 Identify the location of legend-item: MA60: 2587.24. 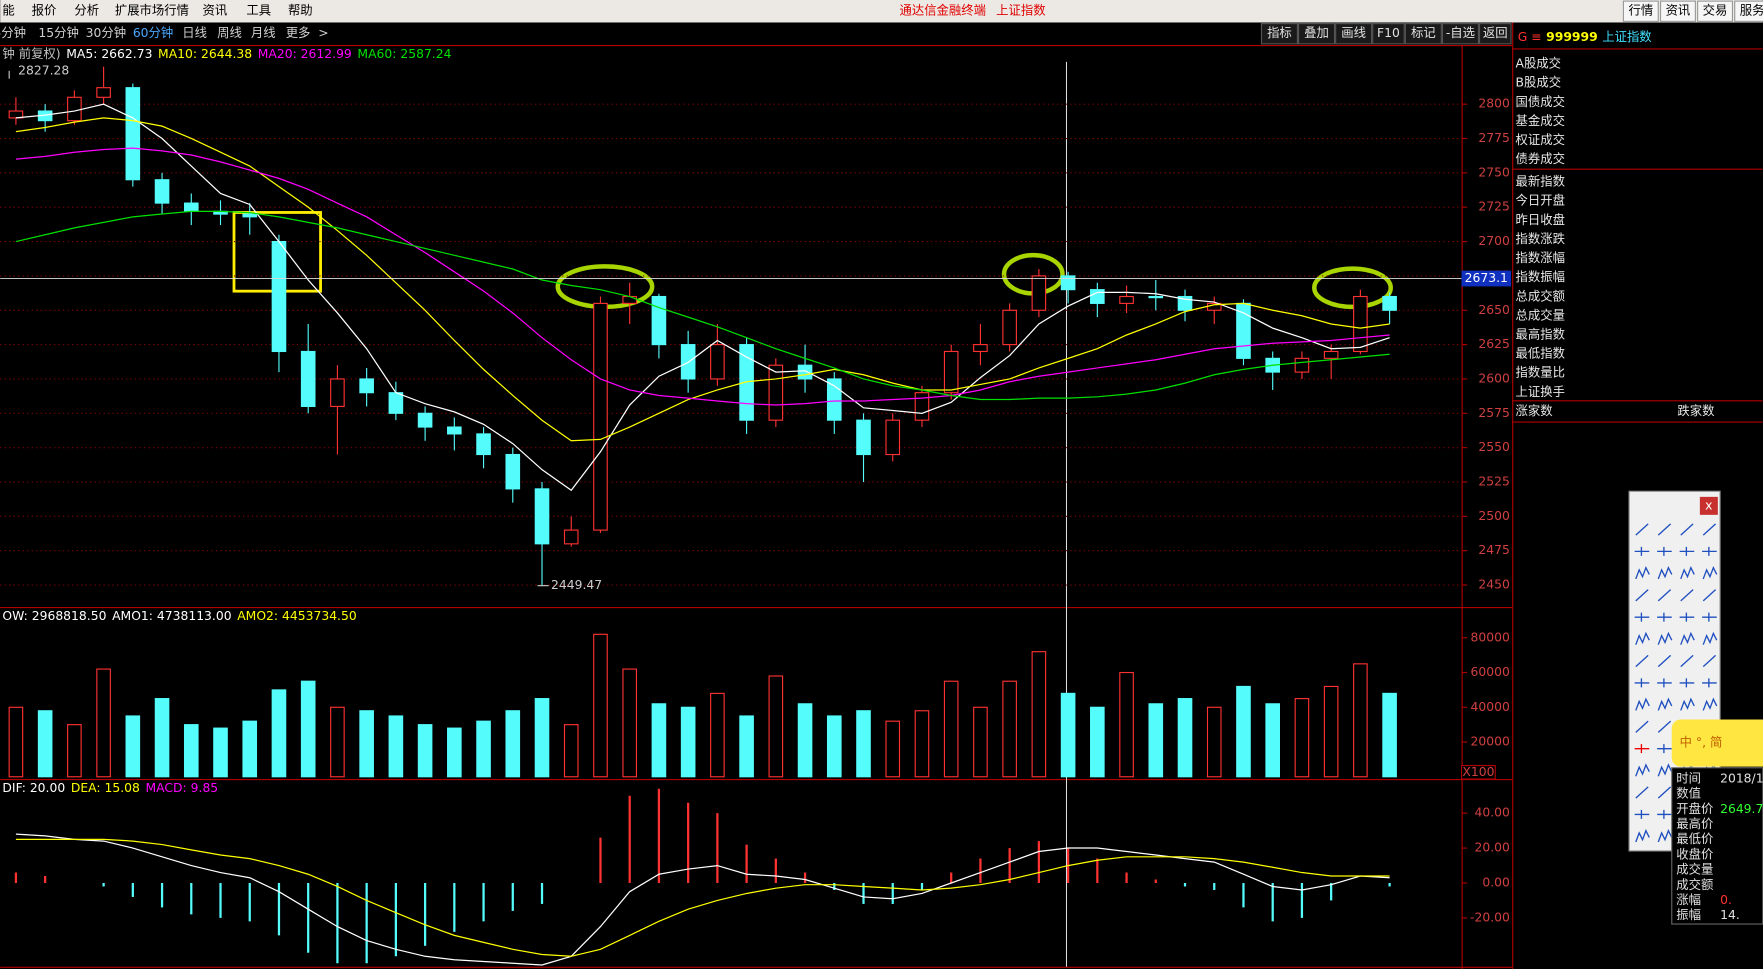
(404, 53).